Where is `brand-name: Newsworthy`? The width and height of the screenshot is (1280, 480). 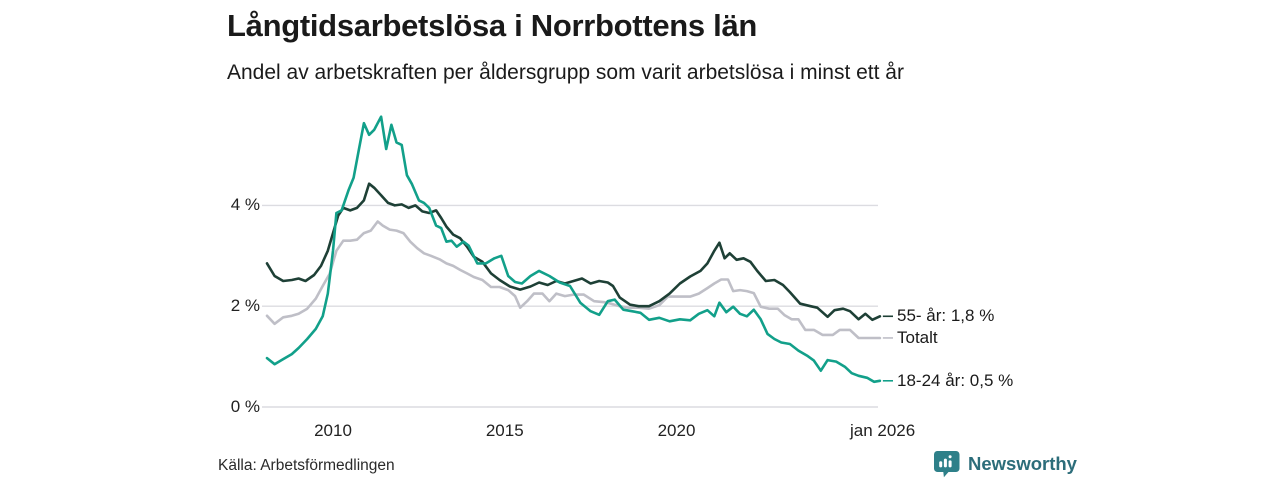 brand-name: Newsworthy is located at coordinates (1022, 463).